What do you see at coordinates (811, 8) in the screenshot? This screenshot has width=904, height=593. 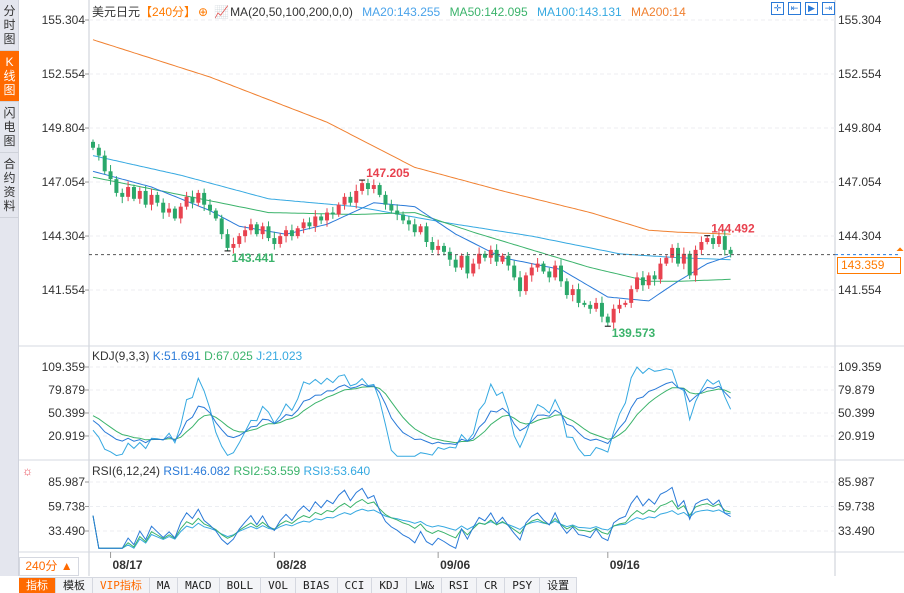 I see `play-forward-icon: ▶` at bounding box center [811, 8].